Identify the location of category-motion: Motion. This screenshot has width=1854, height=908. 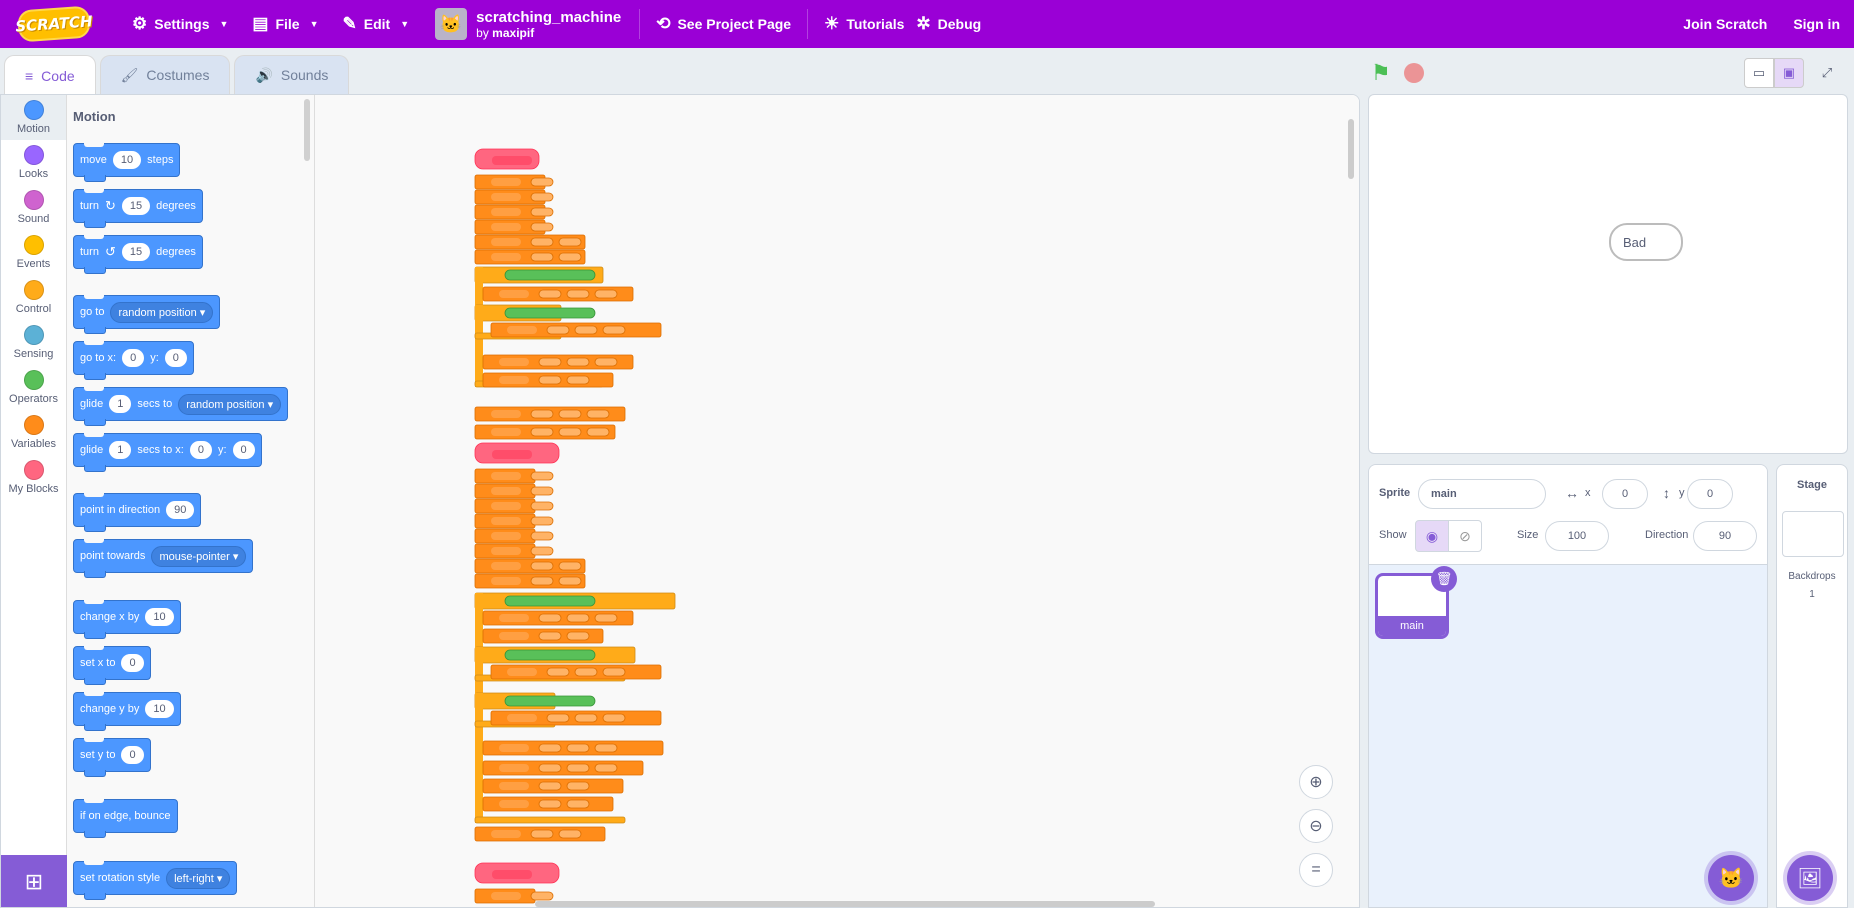
(33, 117).